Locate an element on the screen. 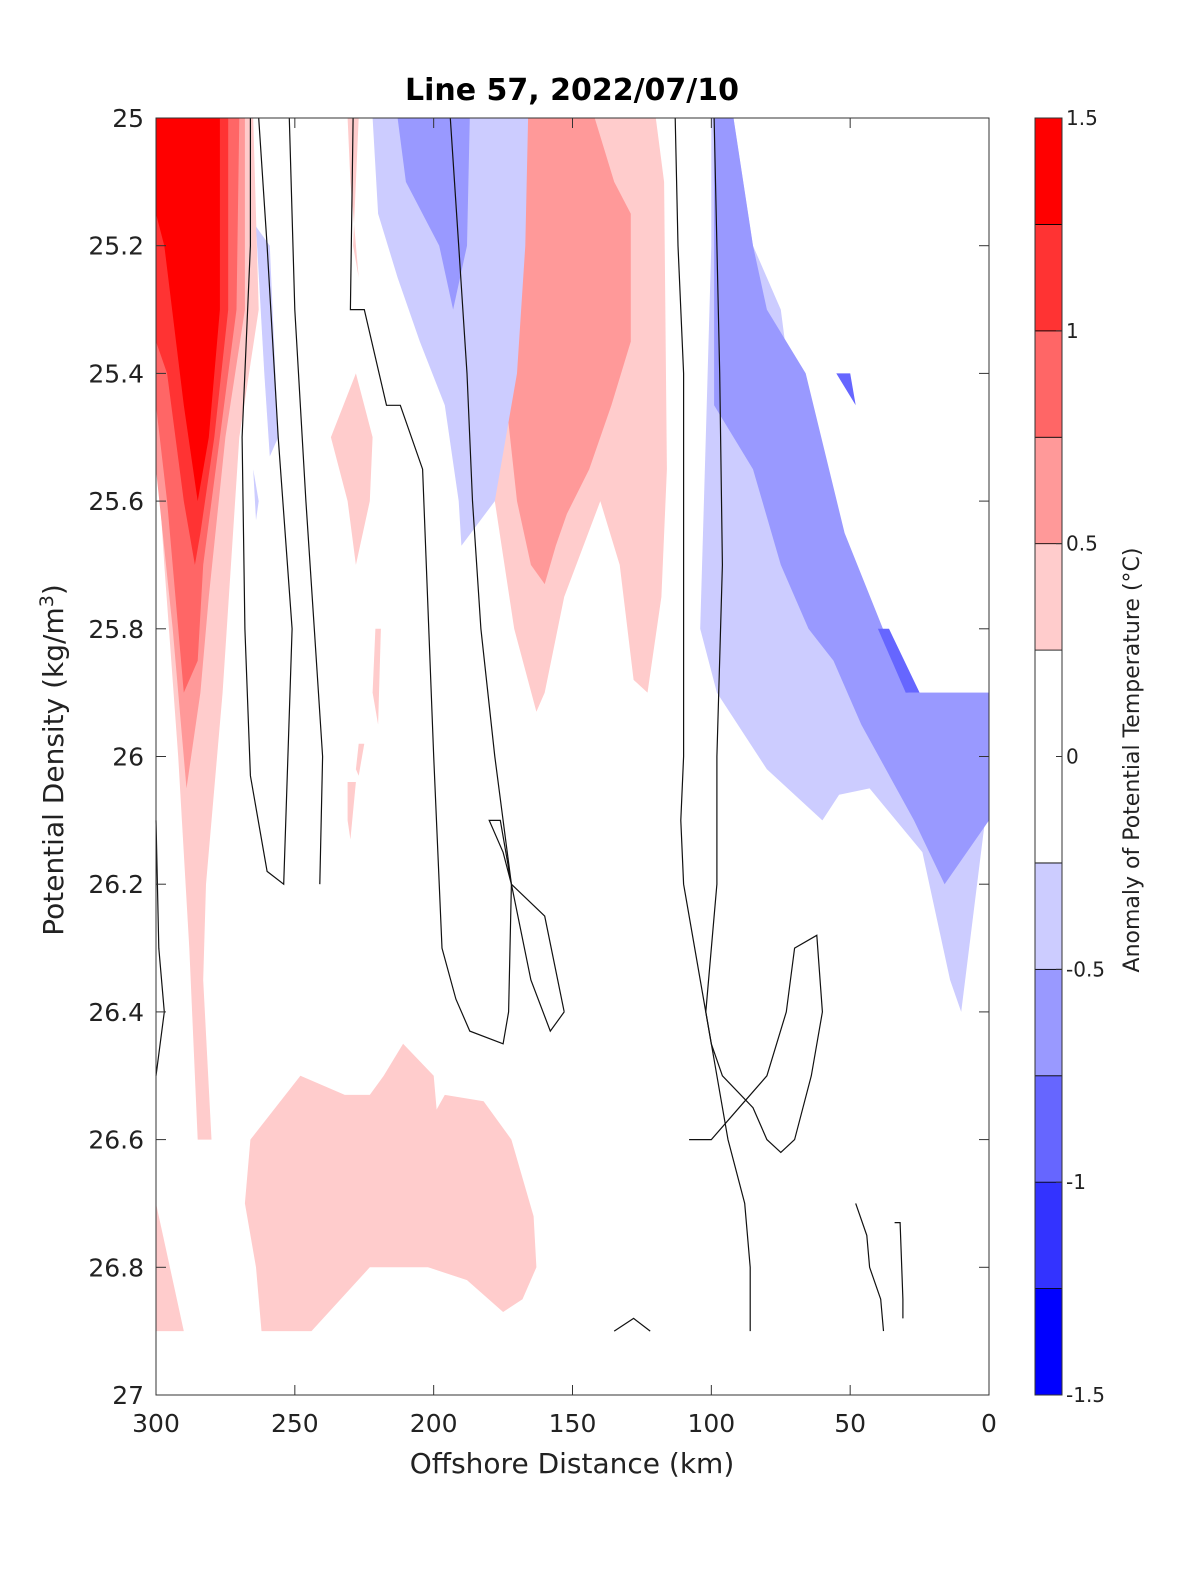 This screenshot has height=1575, width=1200. y-axis-label: Potential Density (kg/m3) is located at coordinates (53, 760).